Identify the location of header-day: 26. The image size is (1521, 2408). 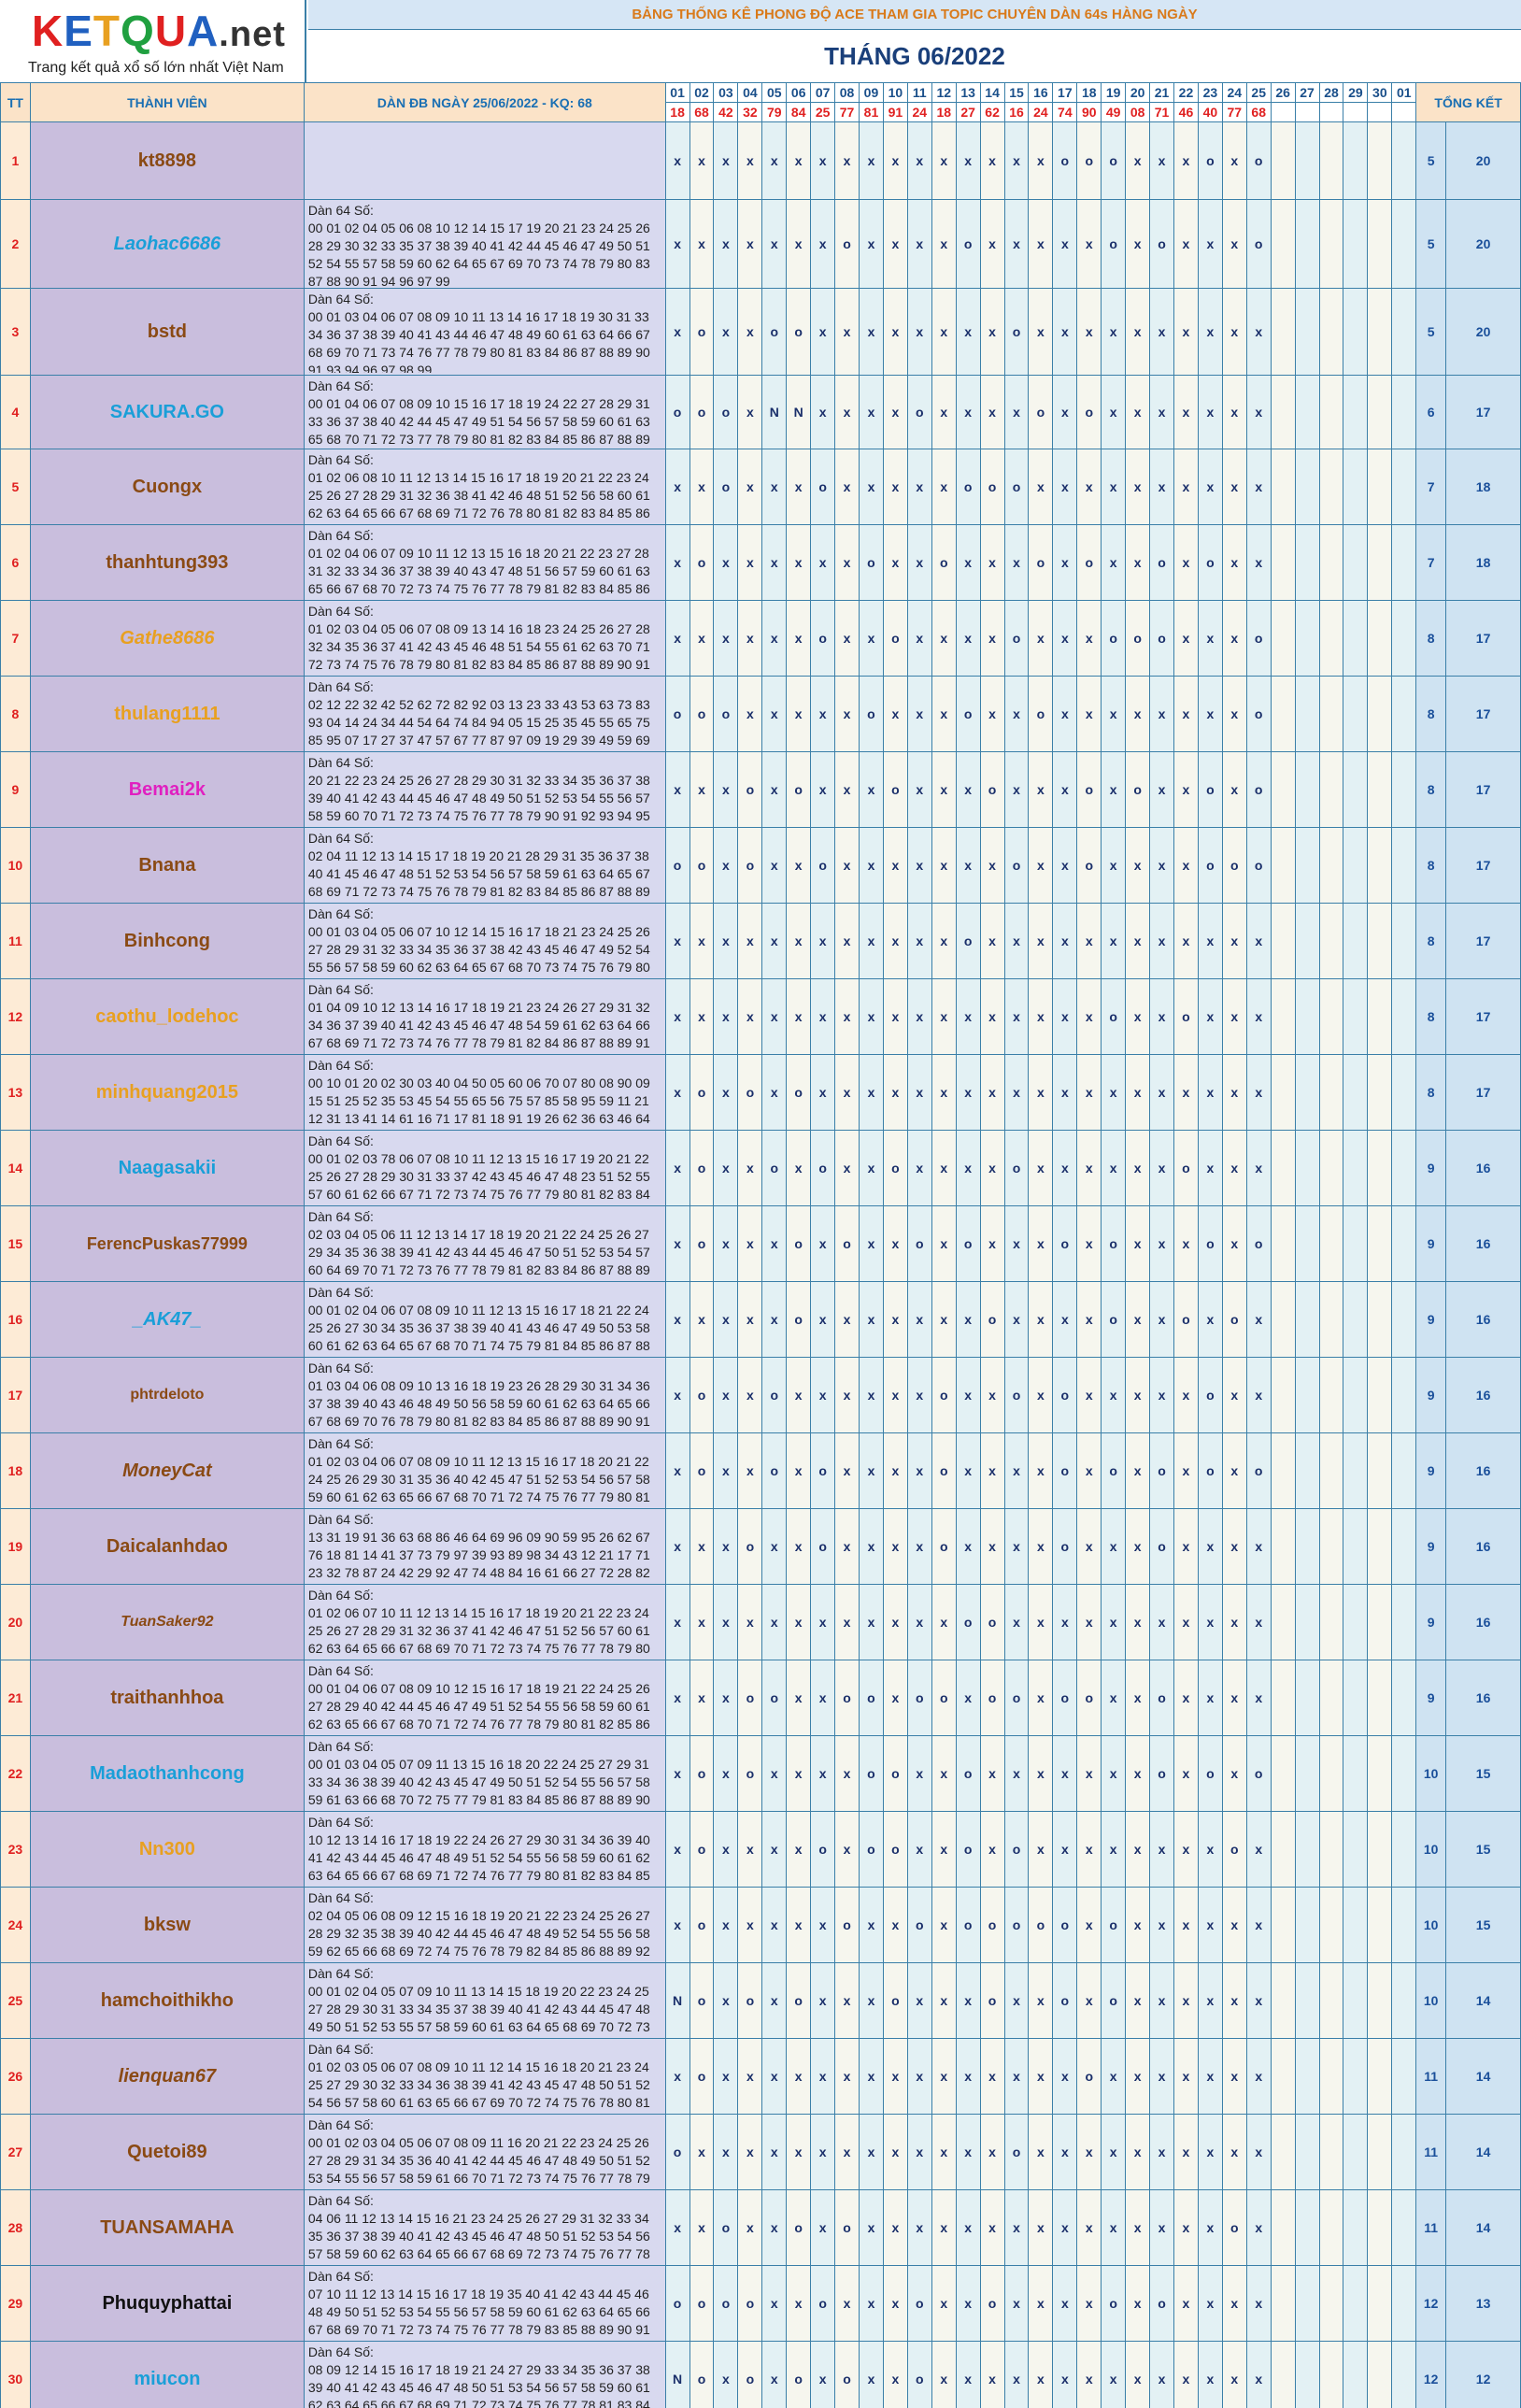
(1283, 102).